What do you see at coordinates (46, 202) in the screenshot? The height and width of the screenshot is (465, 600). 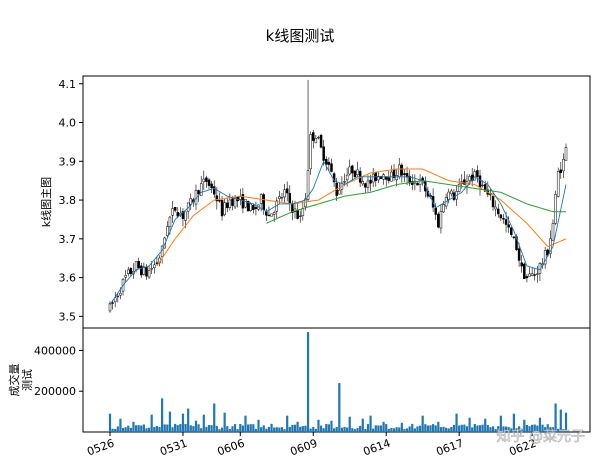 I see `main-y-axis-label: k线图主图` at bounding box center [46, 202].